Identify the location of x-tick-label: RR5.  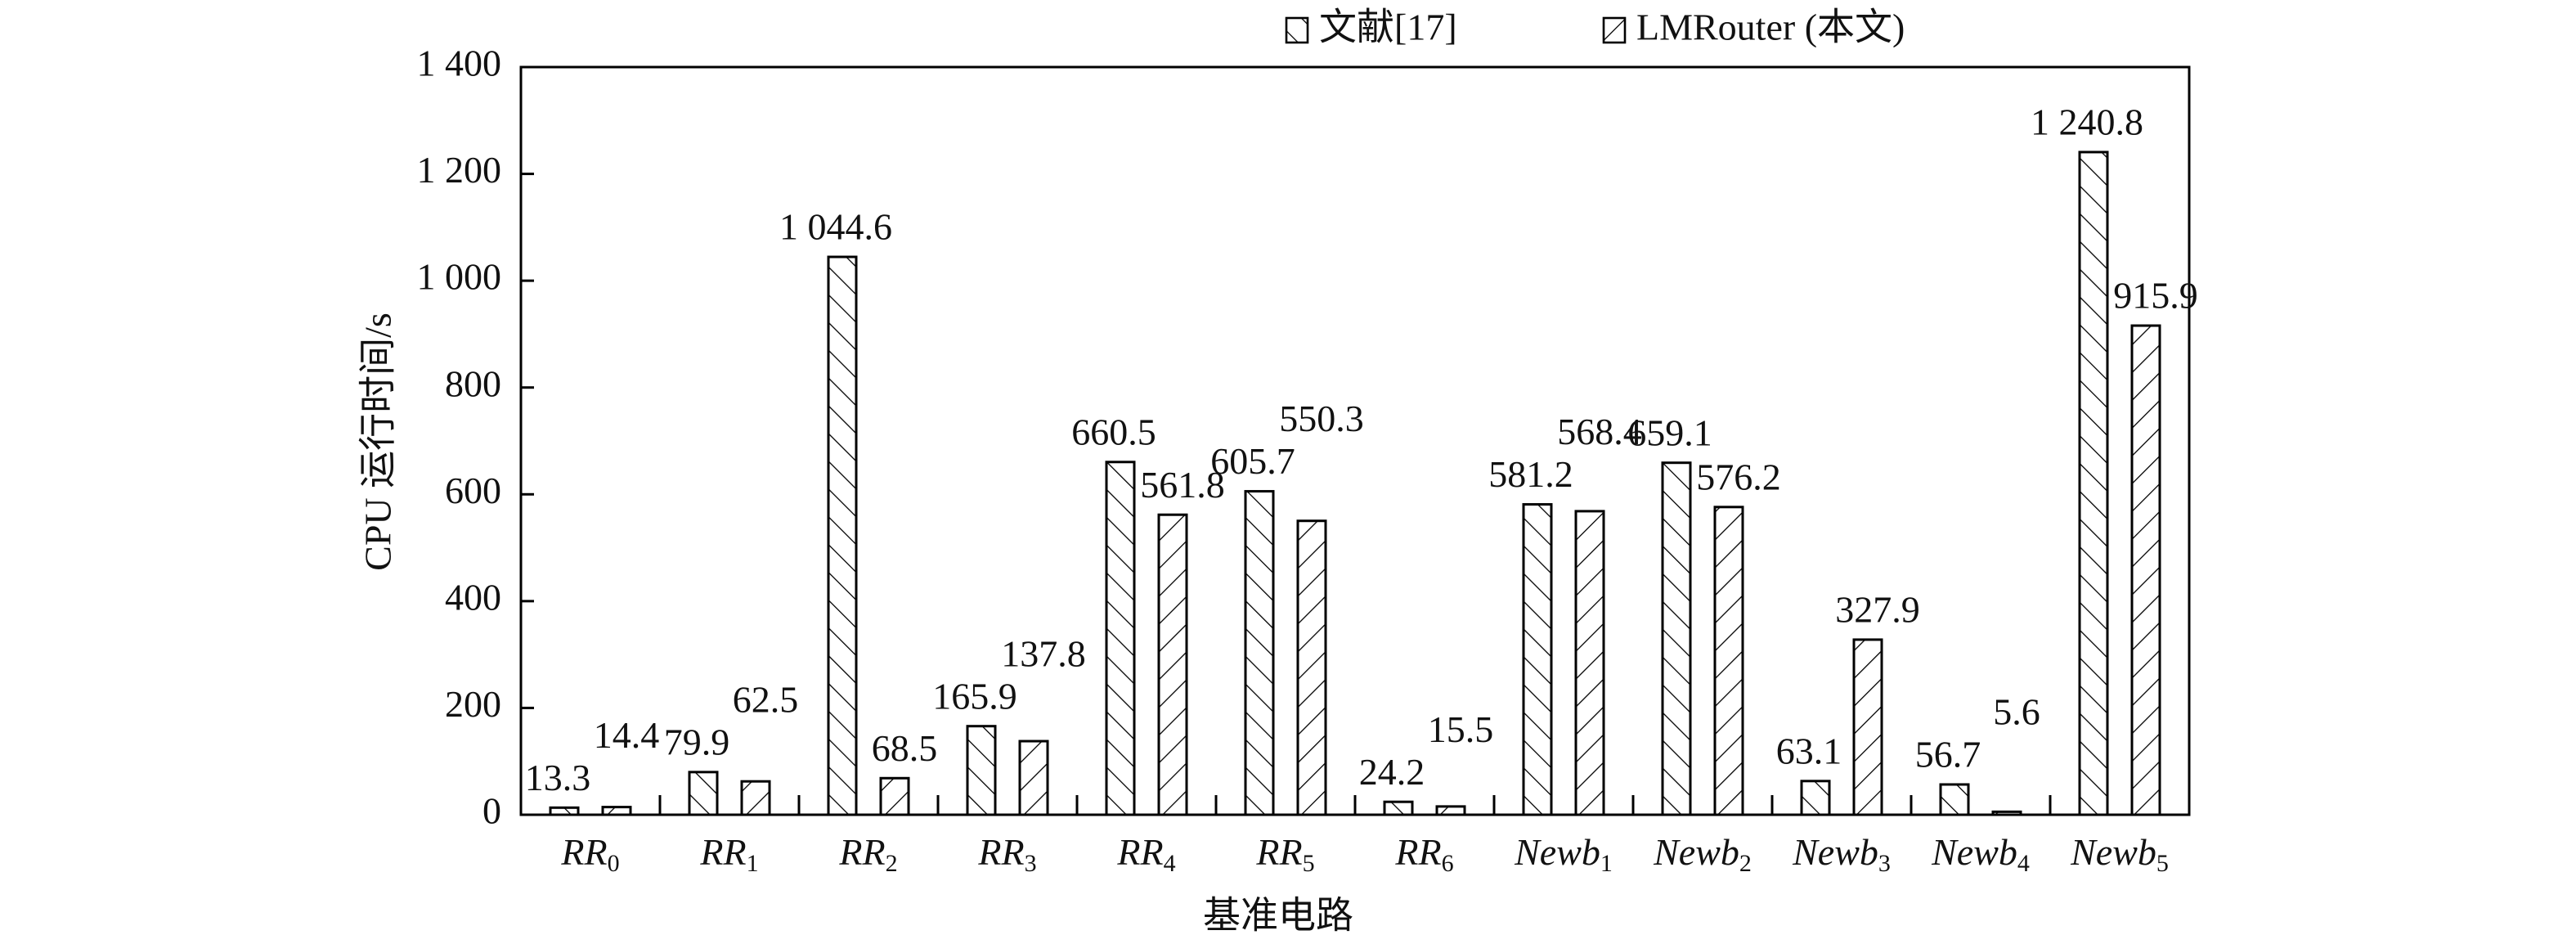
(1285, 854).